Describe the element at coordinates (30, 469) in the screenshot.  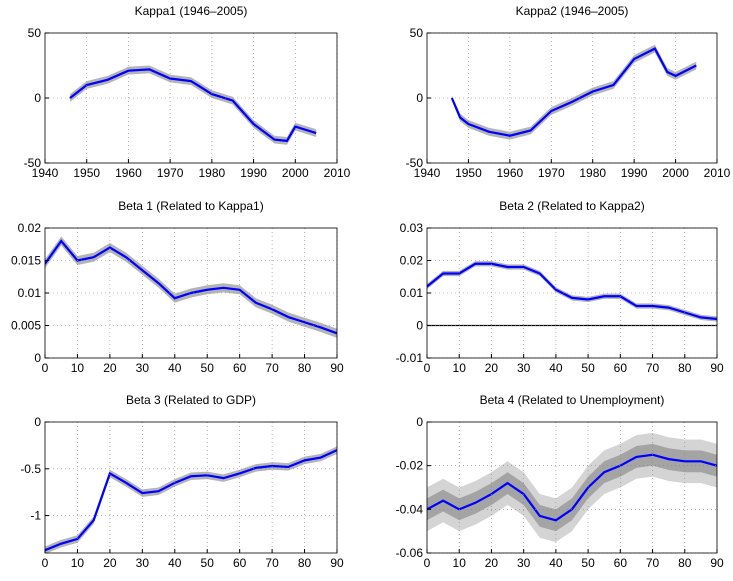
I see `y-tick-label: -0.5` at that location.